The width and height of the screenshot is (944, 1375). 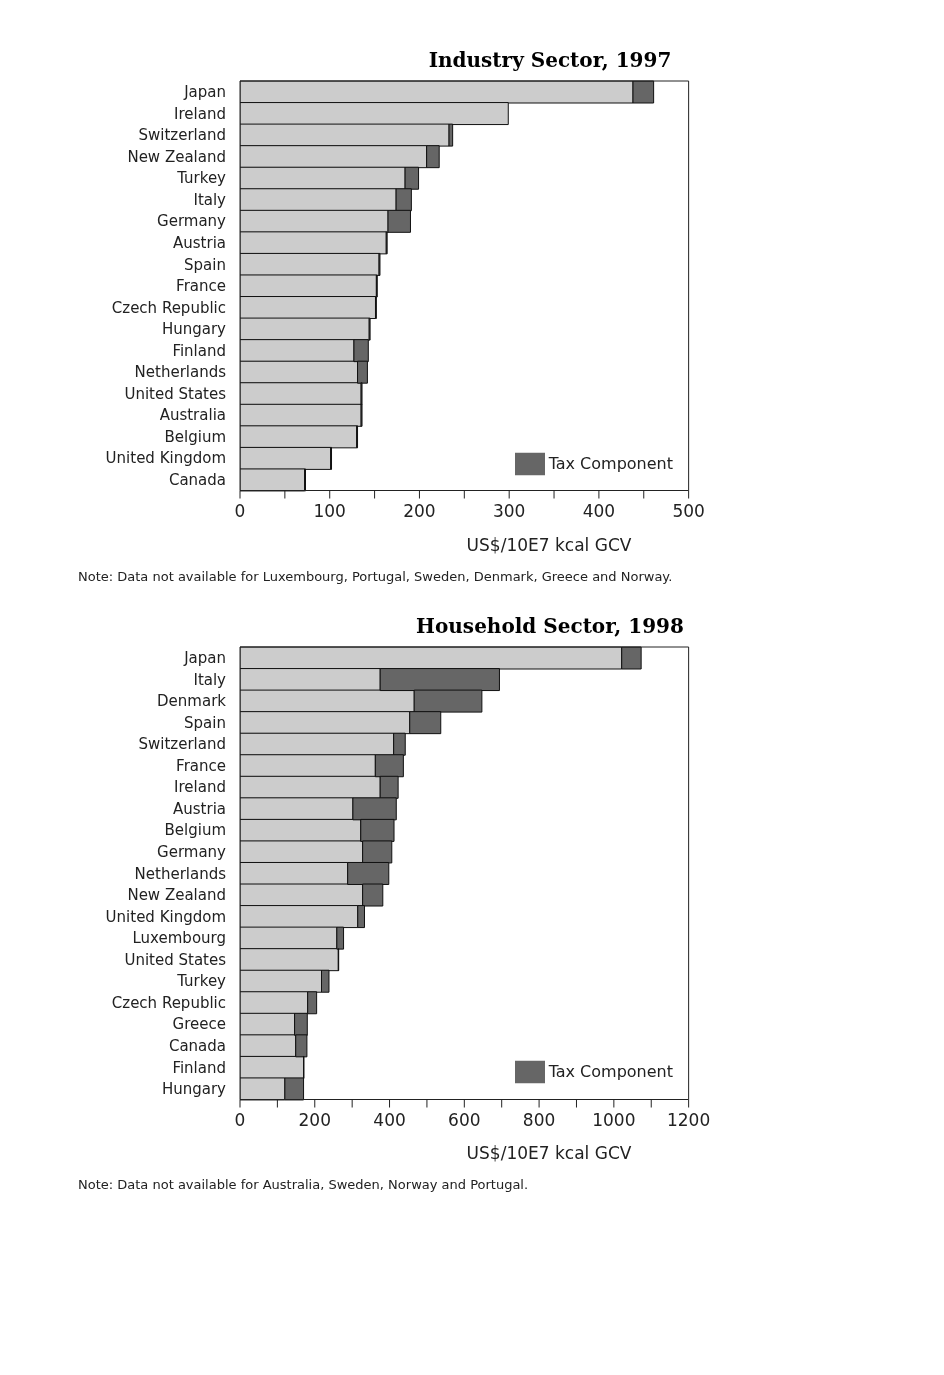 What do you see at coordinates (199, 1023) in the screenshot?
I see `y-tick-label: Greece` at bounding box center [199, 1023].